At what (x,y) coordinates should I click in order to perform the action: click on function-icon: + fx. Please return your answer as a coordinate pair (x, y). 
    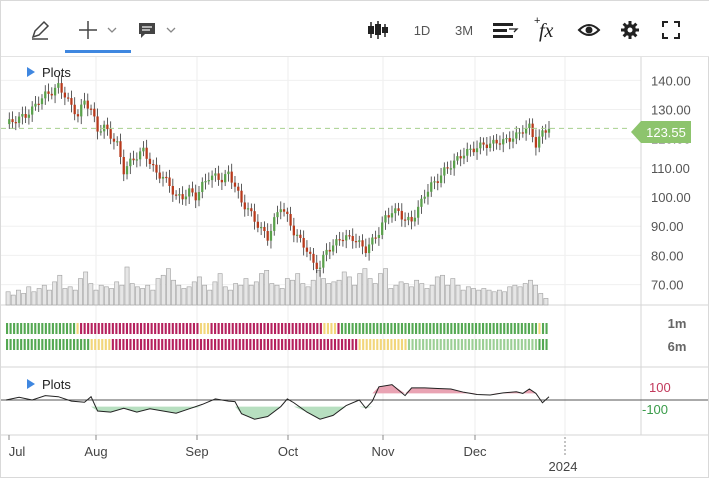
    Looking at the image, I should click on (546, 29).